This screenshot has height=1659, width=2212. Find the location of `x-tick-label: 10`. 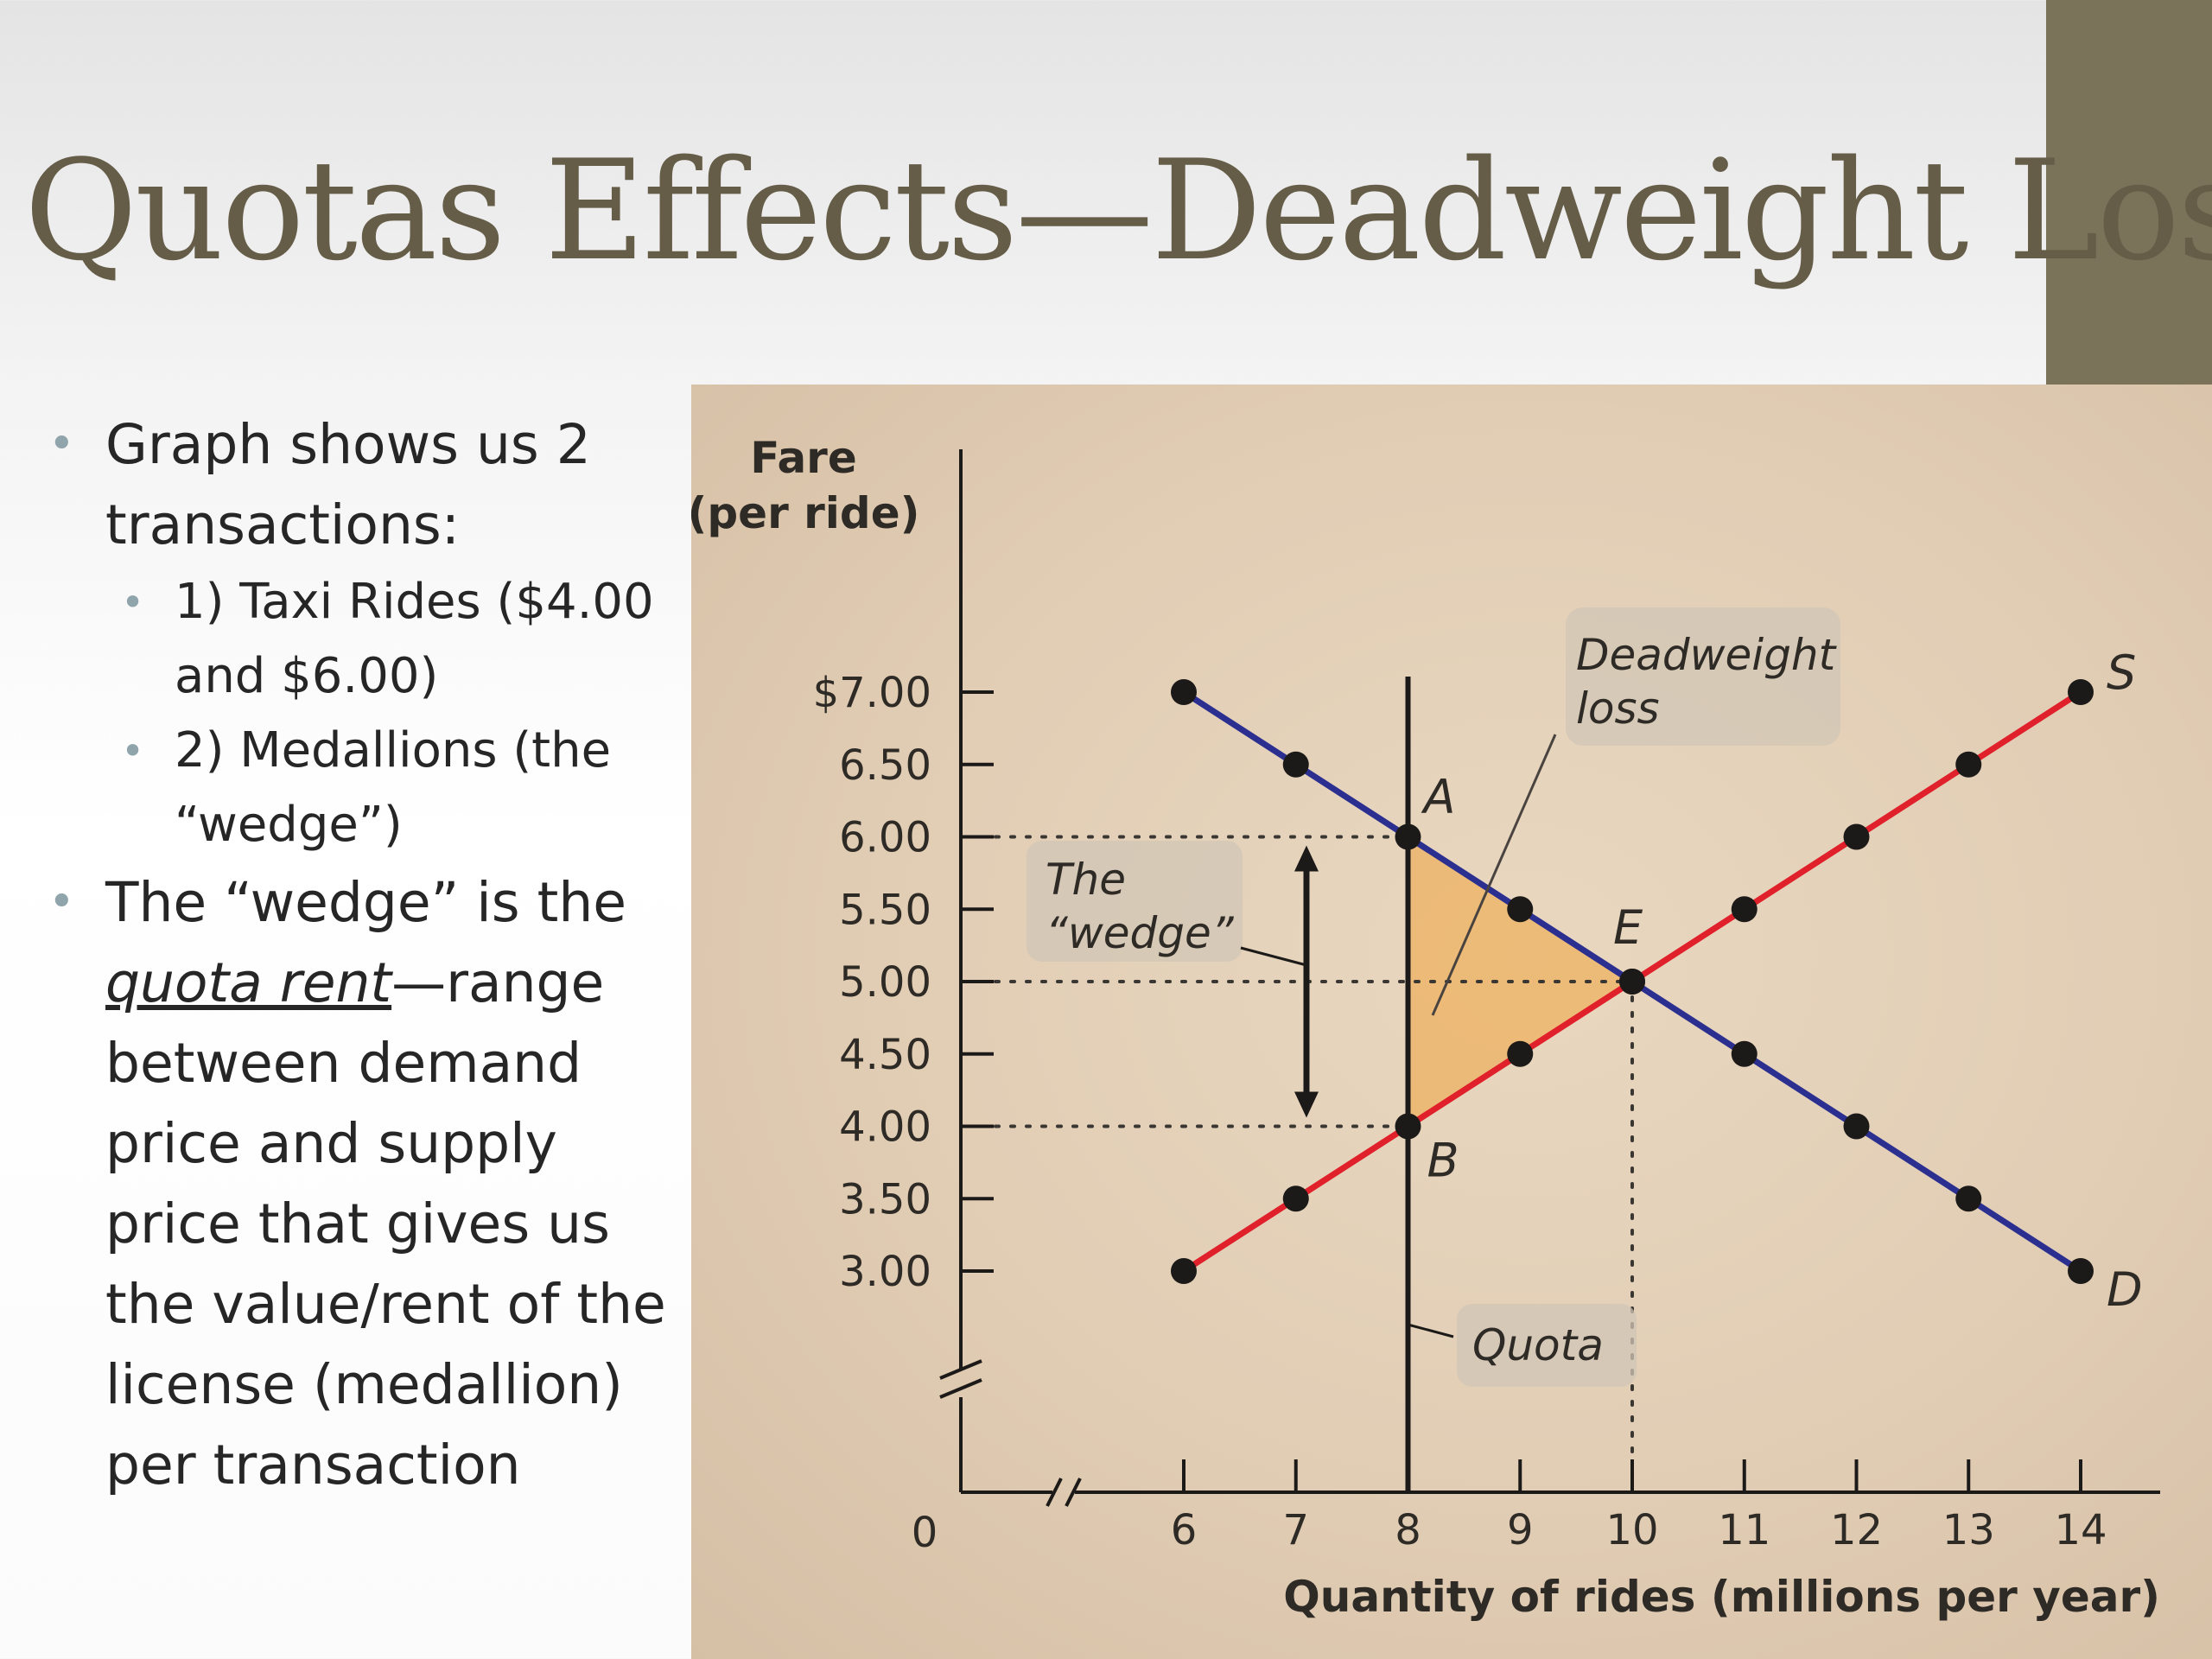

x-tick-label: 10 is located at coordinates (1631, 1530).